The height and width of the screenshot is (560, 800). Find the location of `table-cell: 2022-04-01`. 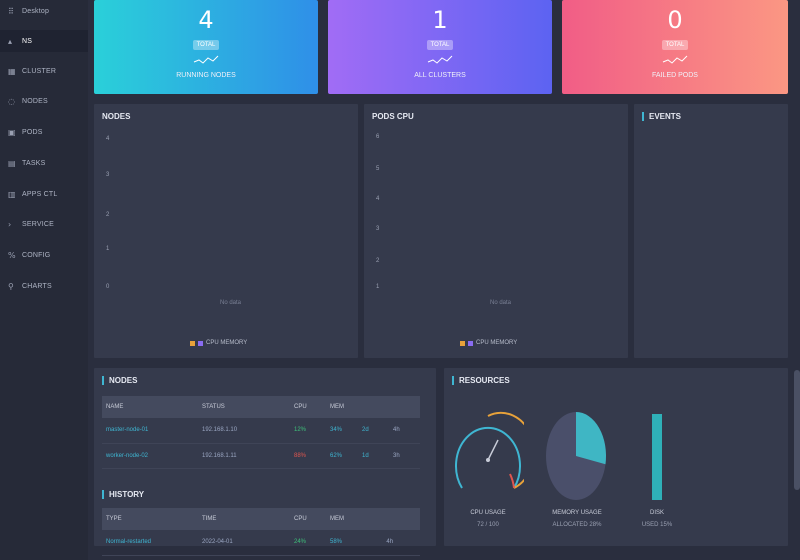

table-cell: 2022-04-01 is located at coordinates (244, 543).